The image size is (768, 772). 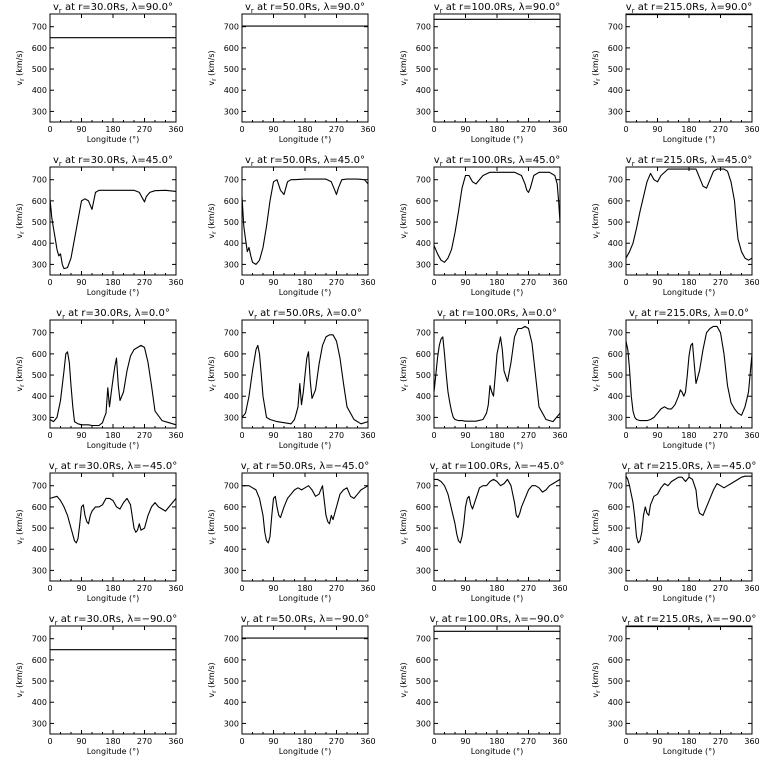 What do you see at coordinates (305, 620) in the screenshot?
I see `panel-title: vr at r=50.0Rs, λ=−90.0°` at bounding box center [305, 620].